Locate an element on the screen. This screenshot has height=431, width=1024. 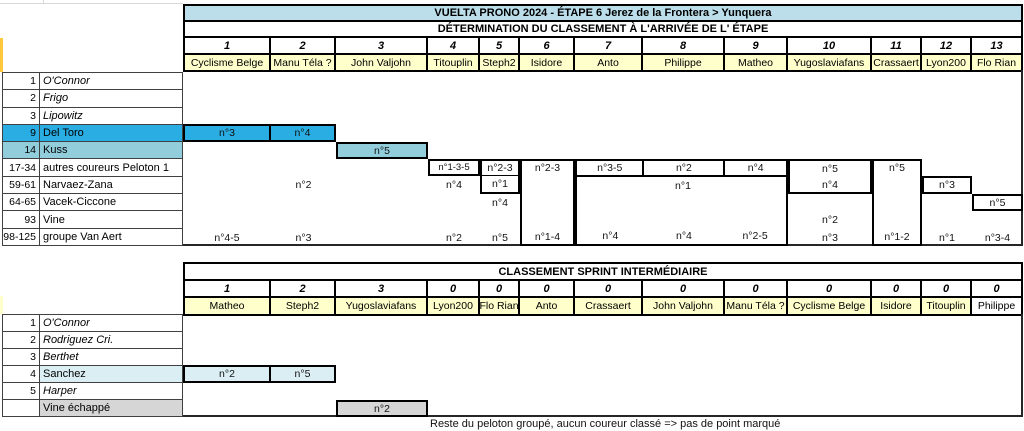
sprint-player-philippe: Philippe is located at coordinates (997, 306).